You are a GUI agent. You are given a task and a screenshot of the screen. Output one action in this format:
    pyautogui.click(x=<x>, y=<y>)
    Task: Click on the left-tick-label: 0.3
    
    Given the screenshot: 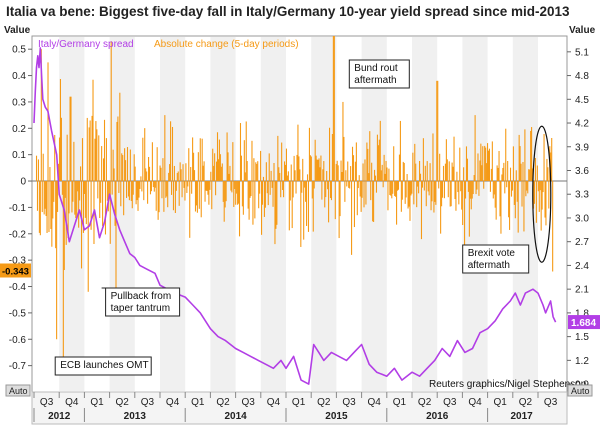 What is the action you would take?
    pyautogui.click(x=19, y=102)
    